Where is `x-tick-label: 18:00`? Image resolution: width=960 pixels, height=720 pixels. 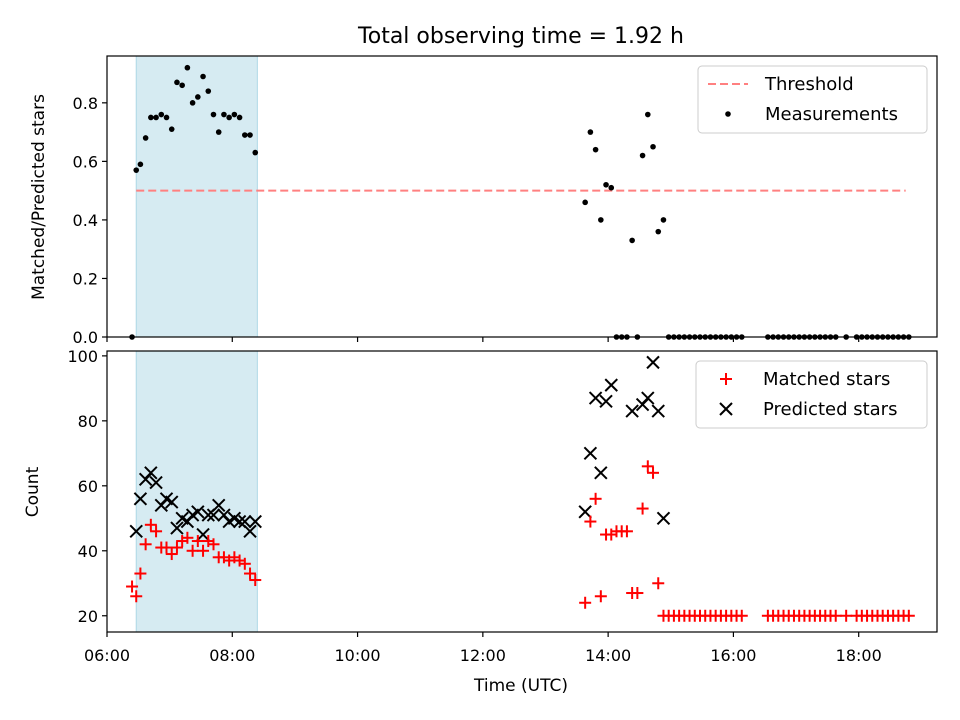
x-tick-label: 18:00 is located at coordinates (859, 655).